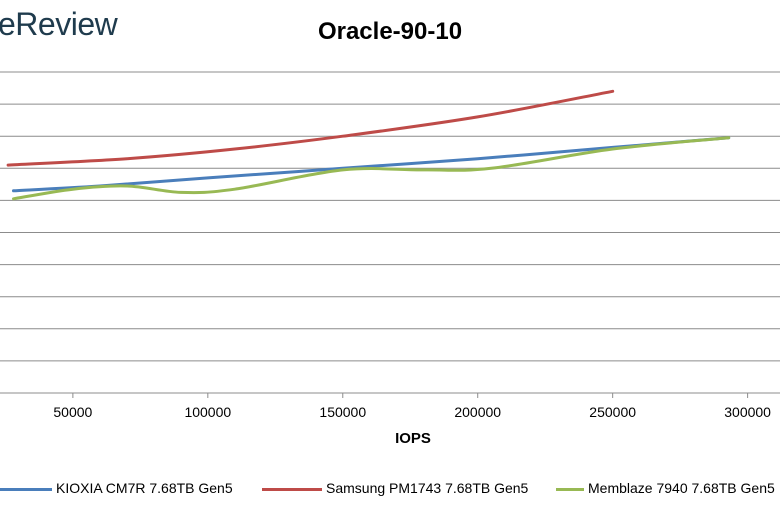 Image resolution: width=780 pixels, height=516 pixels. What do you see at coordinates (413, 438) in the screenshot?
I see `x-axis-label: IOPS` at bounding box center [413, 438].